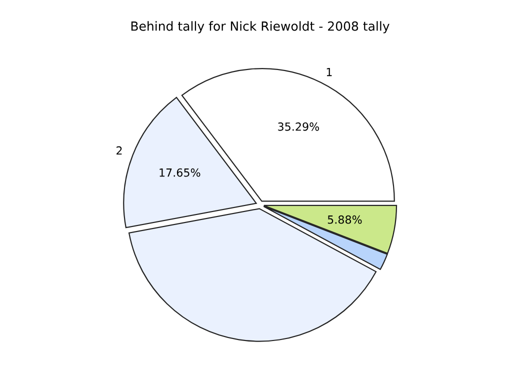 The image size is (520, 390). Describe the element at coordinates (299, 126) in the screenshot. I see `data-label: 35.29%` at that location.